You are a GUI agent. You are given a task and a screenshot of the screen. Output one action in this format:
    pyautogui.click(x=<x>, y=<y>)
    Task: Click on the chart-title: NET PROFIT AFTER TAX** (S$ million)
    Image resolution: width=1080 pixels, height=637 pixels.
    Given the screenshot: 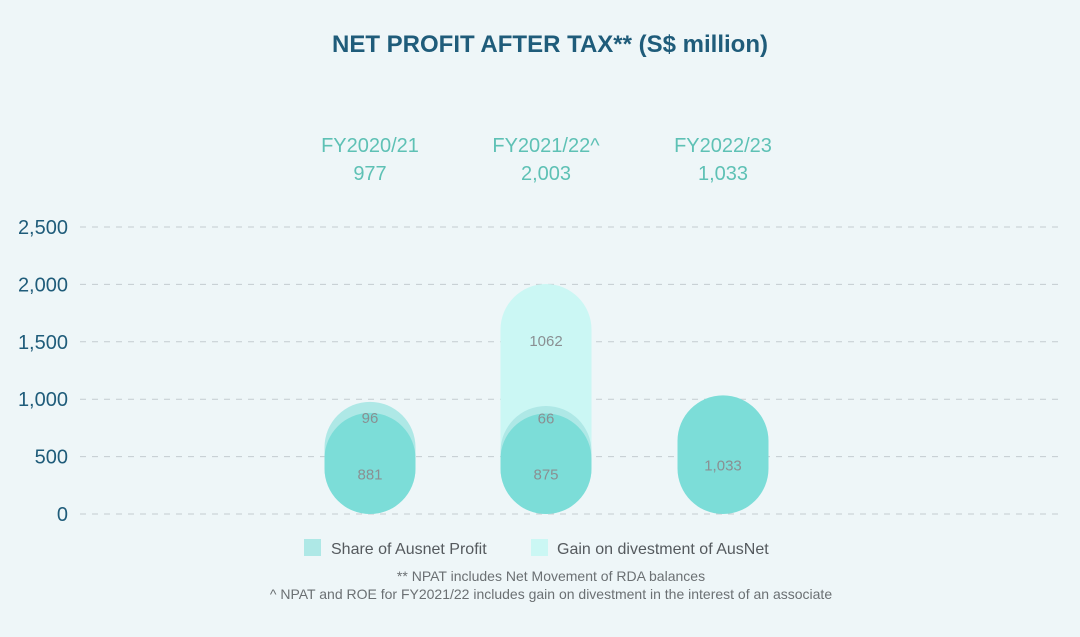 What is the action you would take?
    pyautogui.click(x=550, y=44)
    